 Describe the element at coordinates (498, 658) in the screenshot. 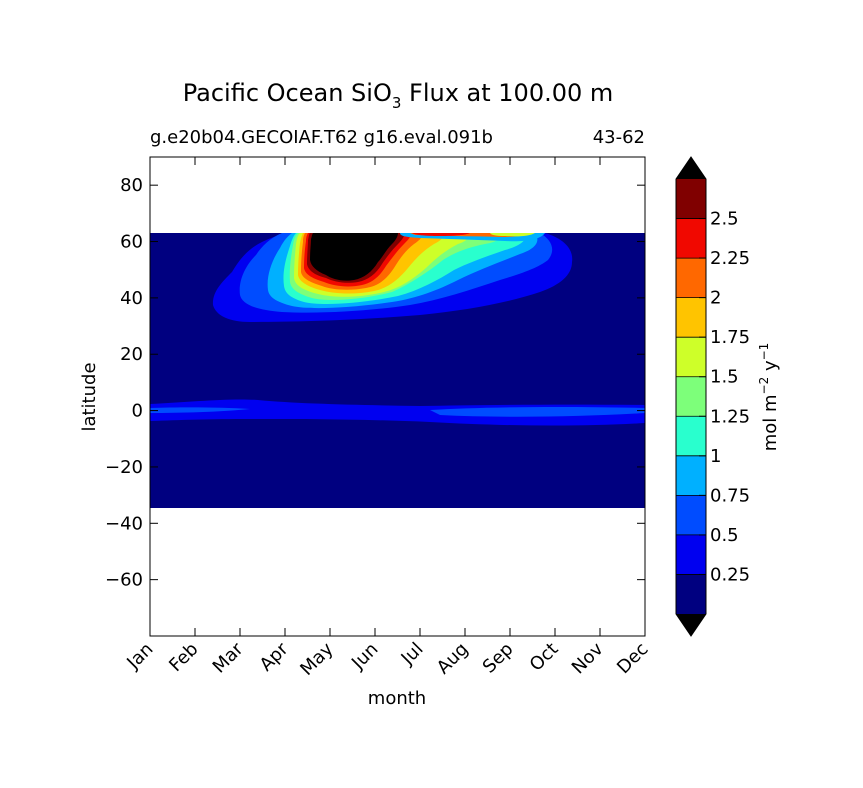

I see `x-tick-label: Sep` at that location.